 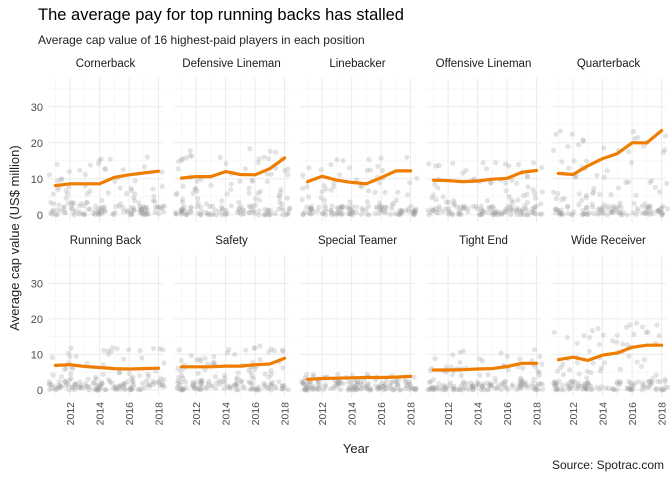 What do you see at coordinates (663, 414) in the screenshot?
I see `x-tick-label: 2018` at bounding box center [663, 414].